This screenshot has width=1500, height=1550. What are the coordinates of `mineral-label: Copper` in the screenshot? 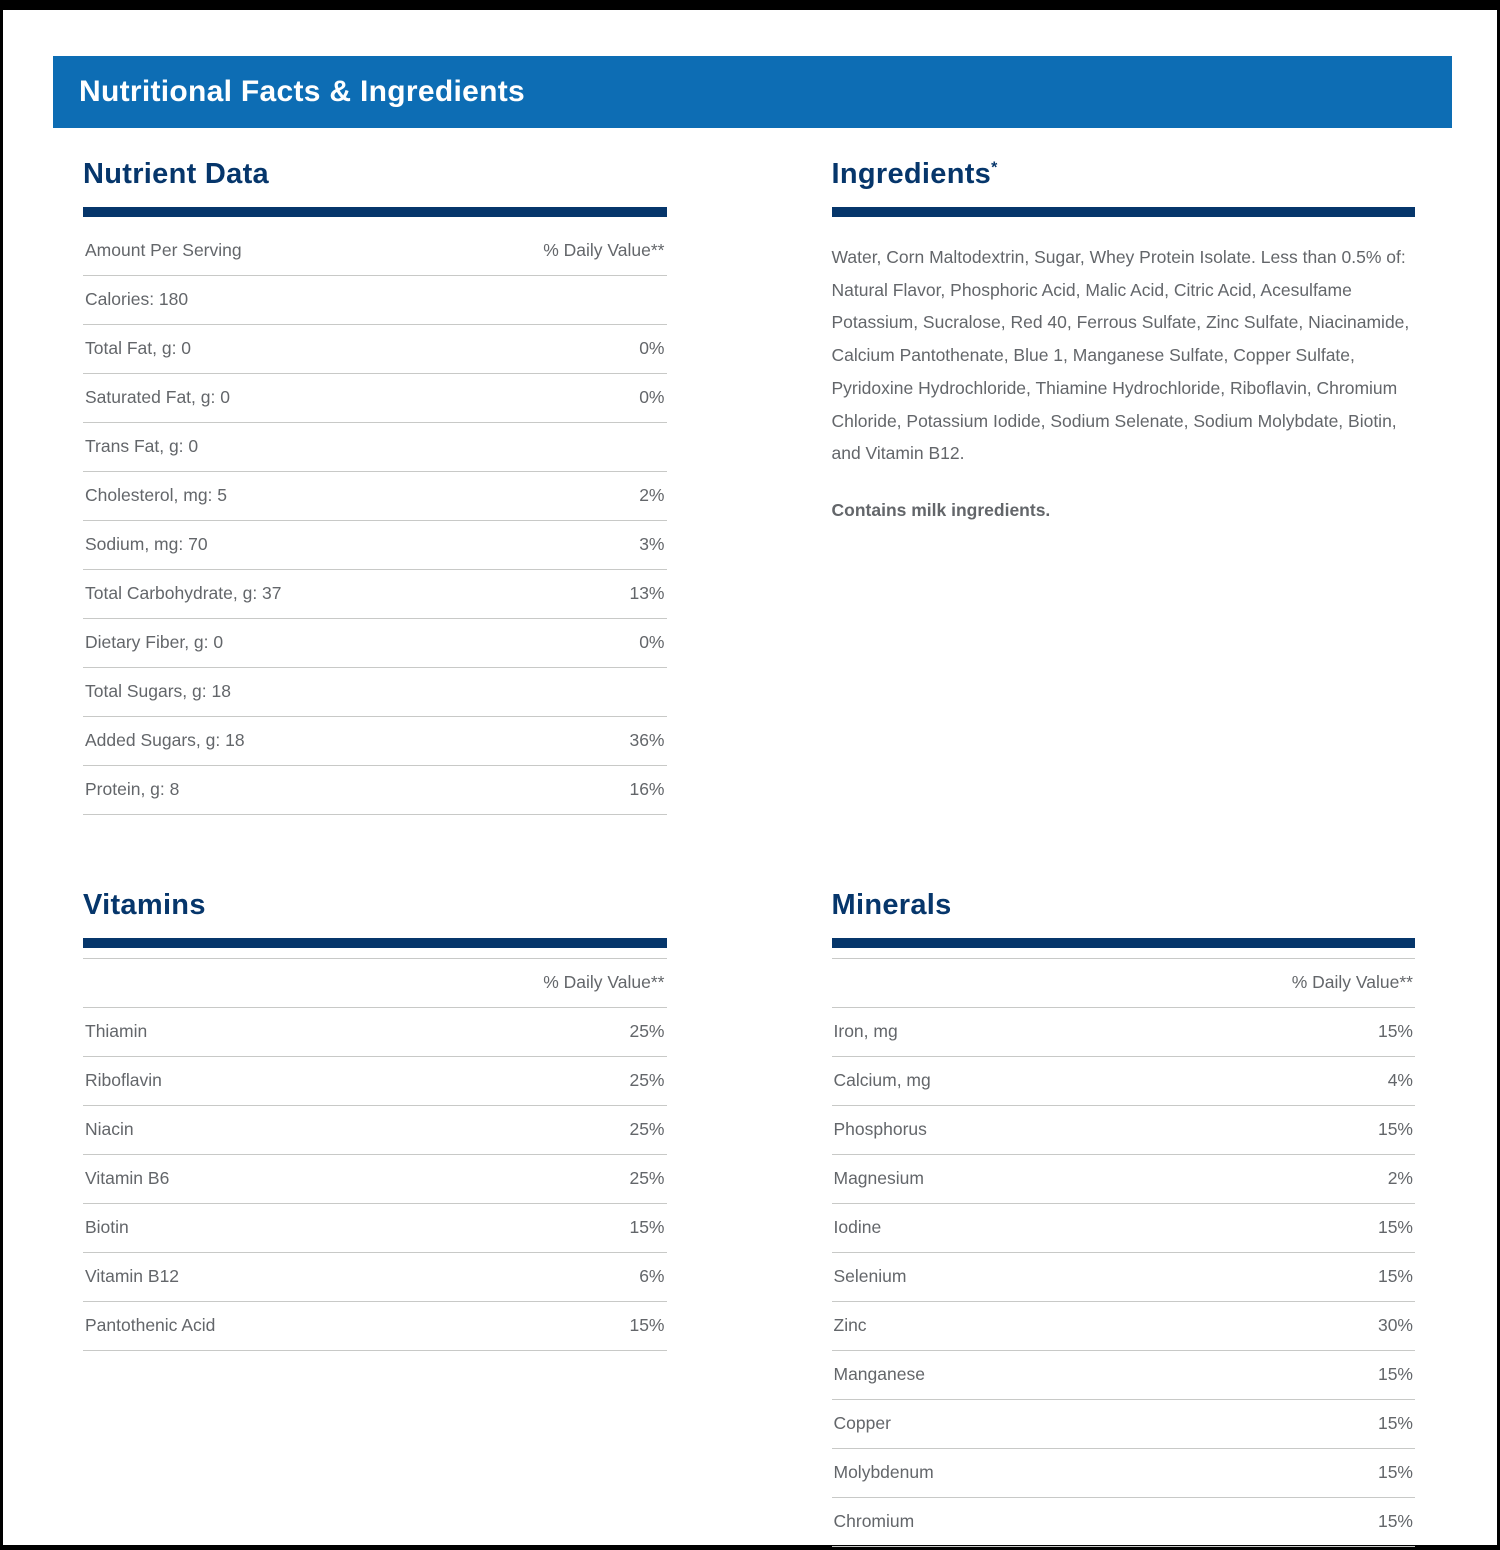 It's located at (862, 1423).